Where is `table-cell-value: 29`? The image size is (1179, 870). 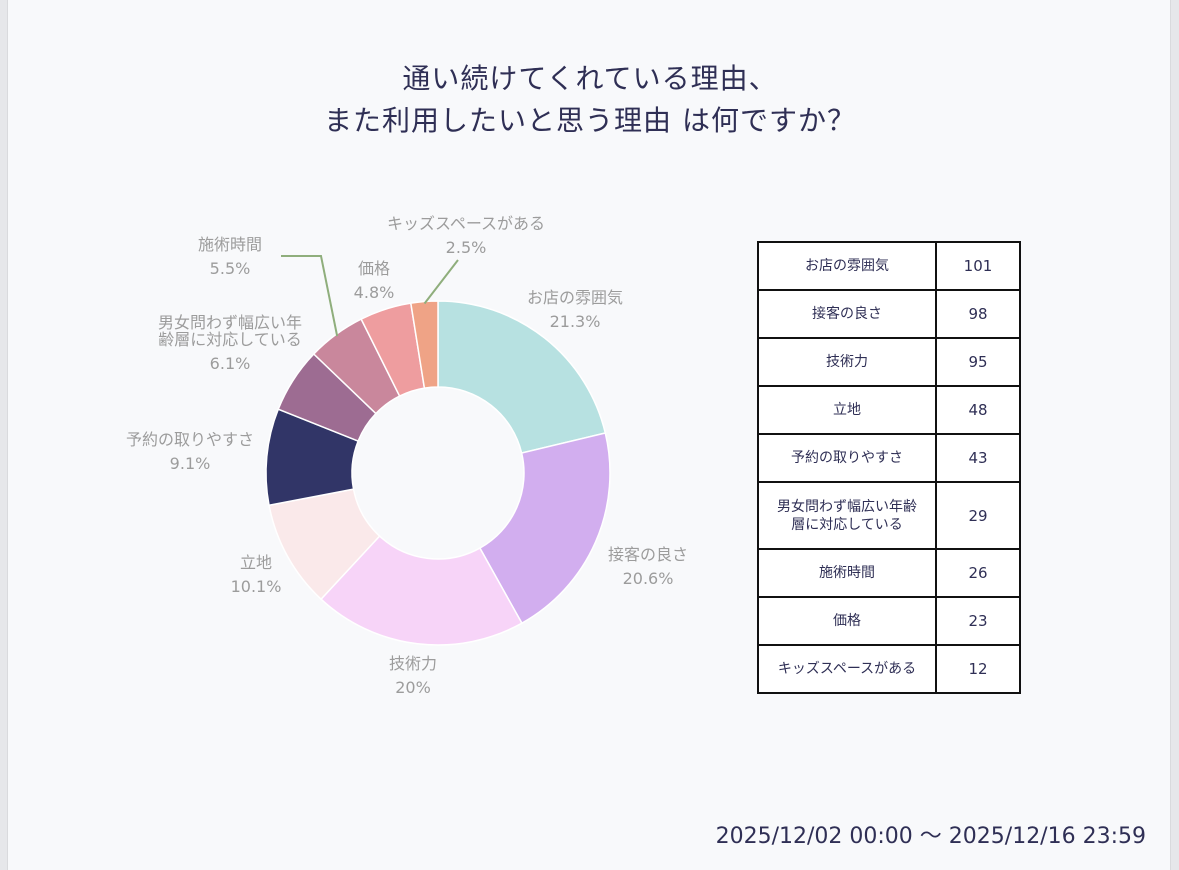 table-cell-value: 29 is located at coordinates (978, 515).